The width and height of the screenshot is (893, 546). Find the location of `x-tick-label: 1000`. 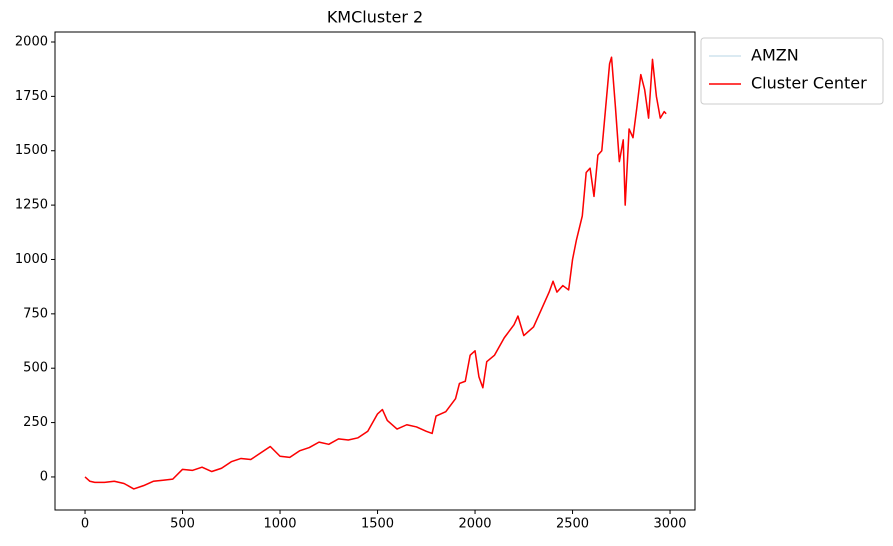

x-tick-label: 1000 is located at coordinates (279, 524).